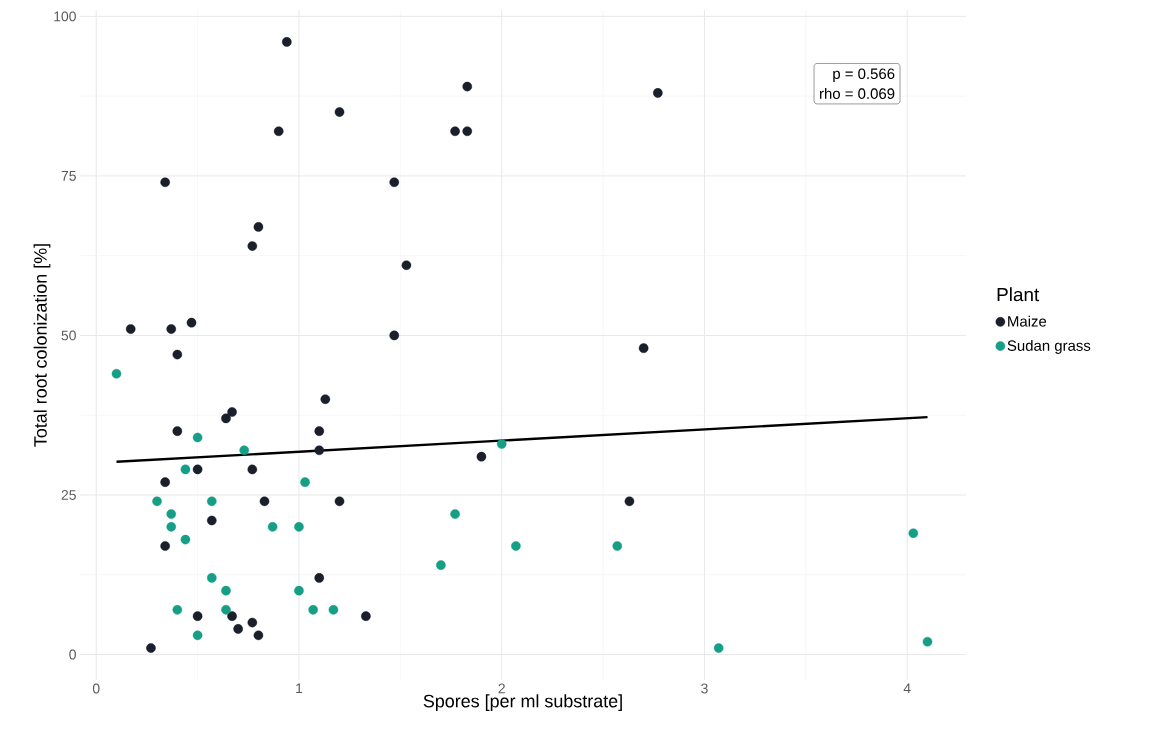 The image size is (1176, 742). Describe the element at coordinates (65, 16) in the screenshot. I see `y-tick-label: 100` at that location.